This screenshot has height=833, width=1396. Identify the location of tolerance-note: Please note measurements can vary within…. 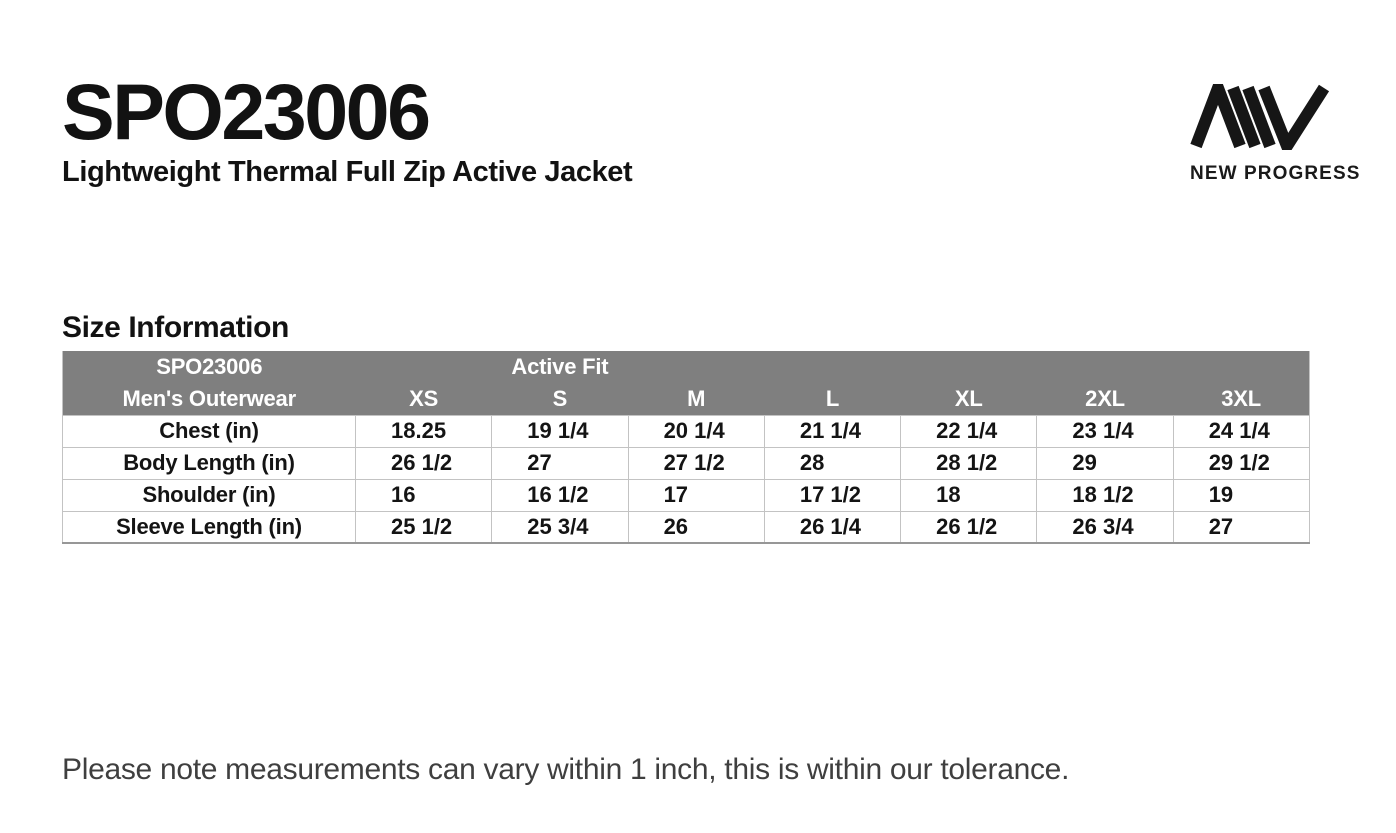
(566, 769).